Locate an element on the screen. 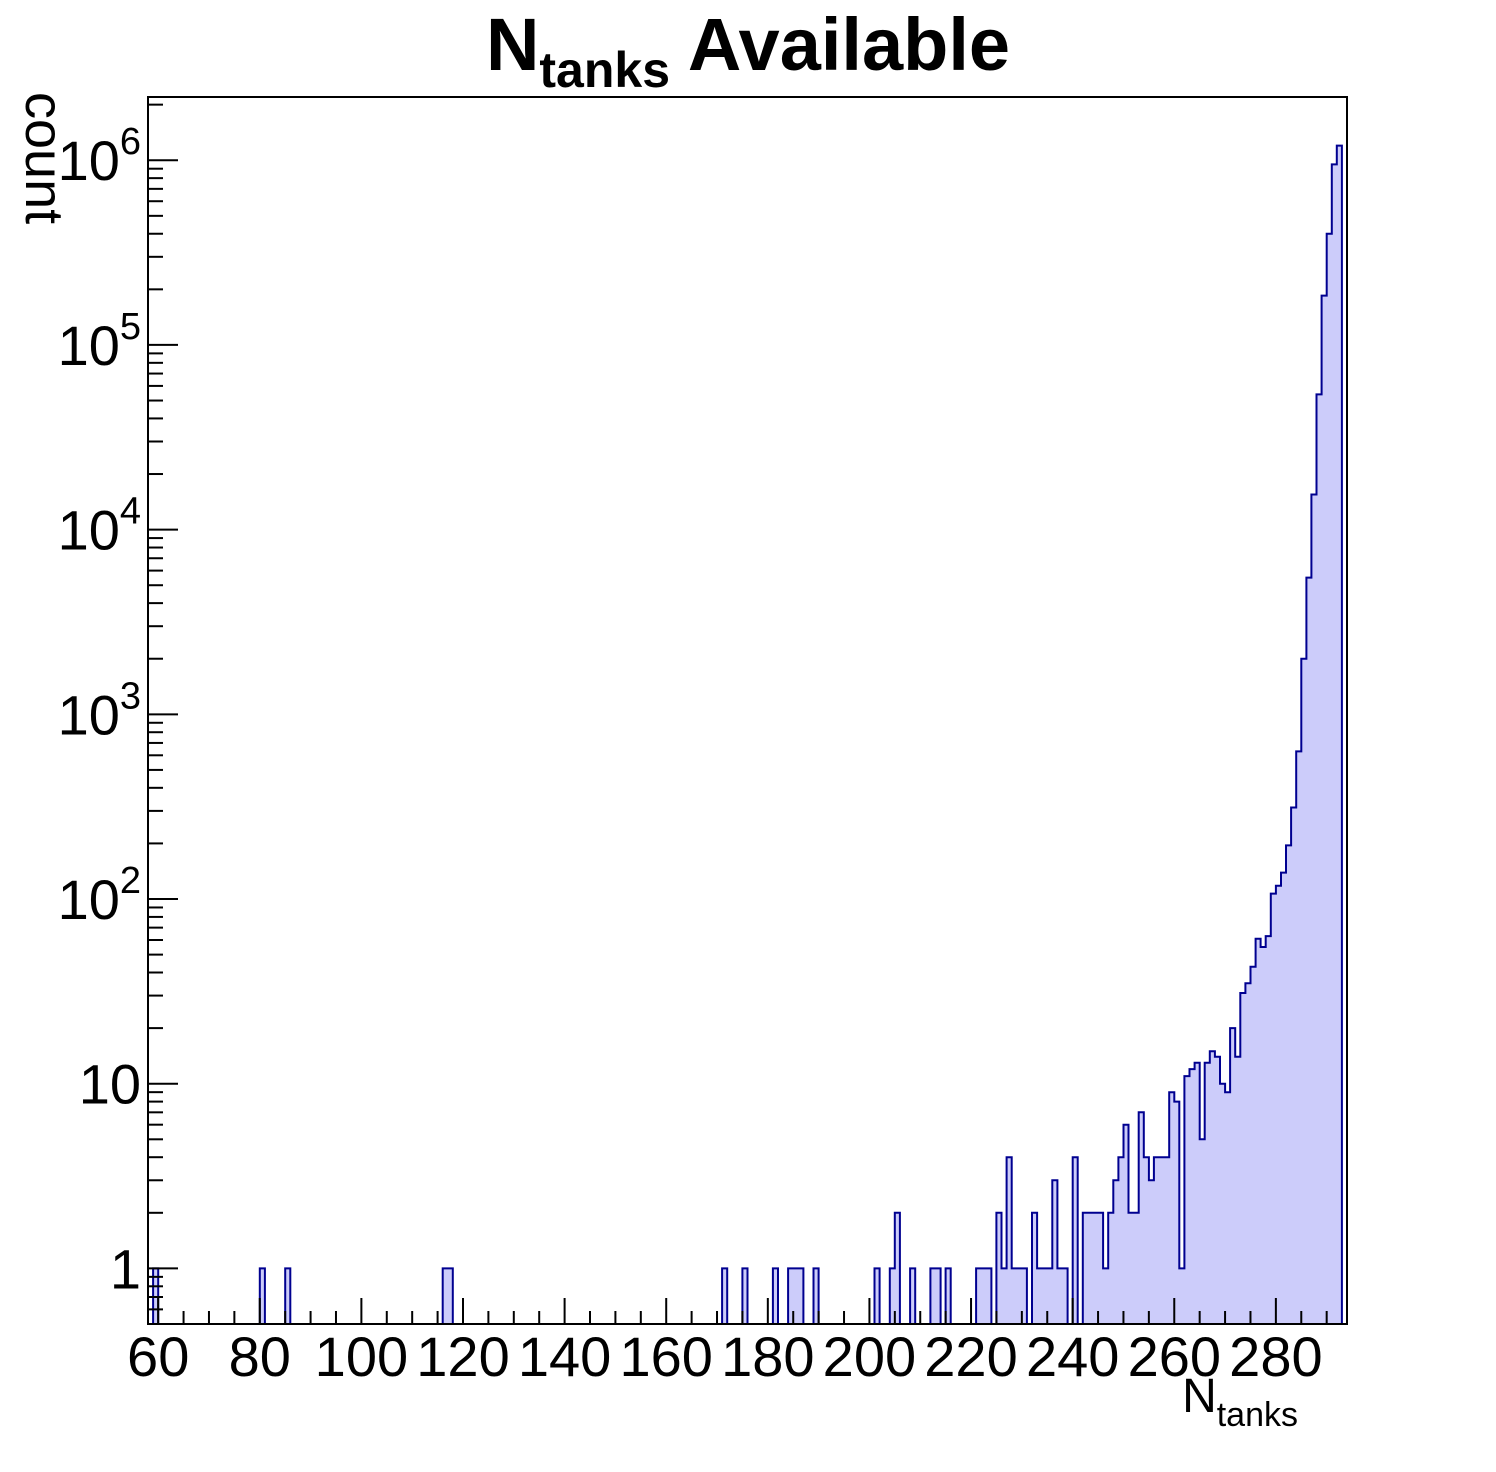 Image resolution: width=1496 pixels, height=1472 pixels. svg-text: 106 is located at coordinates (99, 156).